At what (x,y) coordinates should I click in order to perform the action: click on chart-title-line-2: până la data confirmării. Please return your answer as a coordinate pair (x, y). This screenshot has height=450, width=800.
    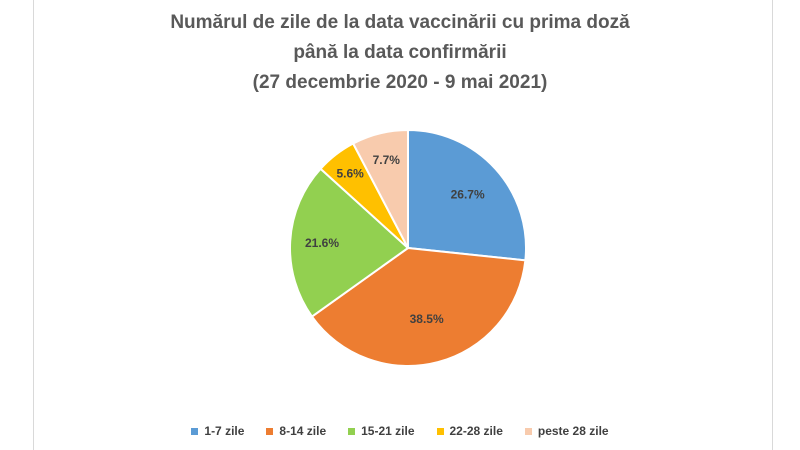
    Looking at the image, I should click on (400, 52).